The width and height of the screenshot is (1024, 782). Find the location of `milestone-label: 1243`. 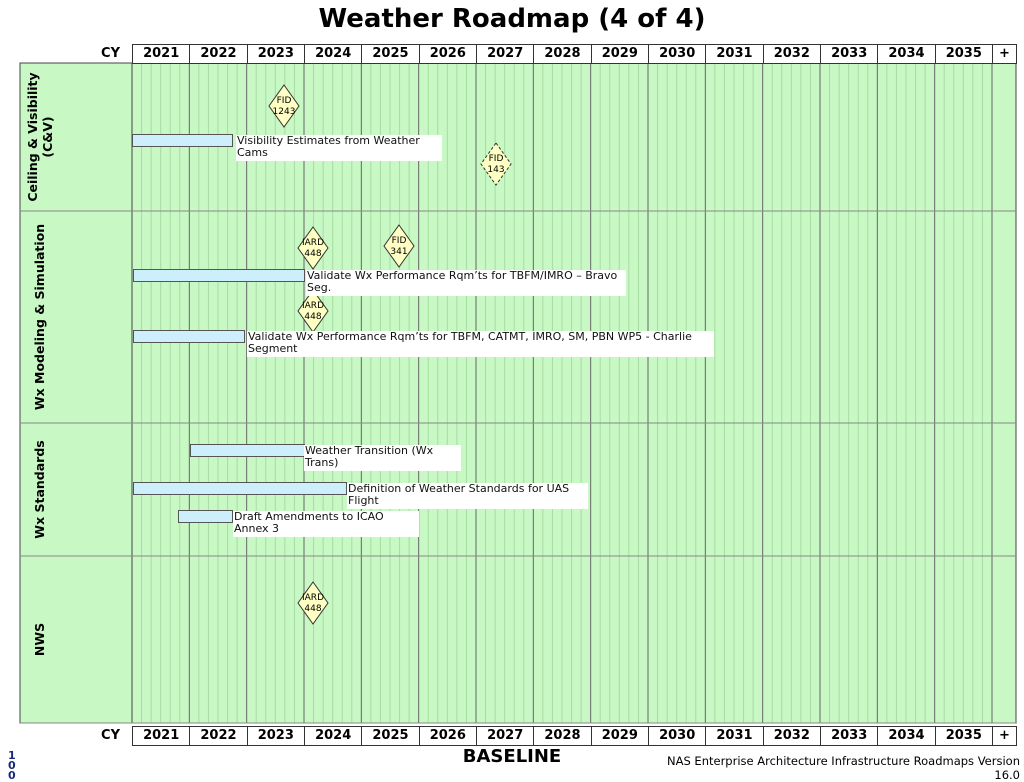

milestone-label: 1243 is located at coordinates (284, 112).